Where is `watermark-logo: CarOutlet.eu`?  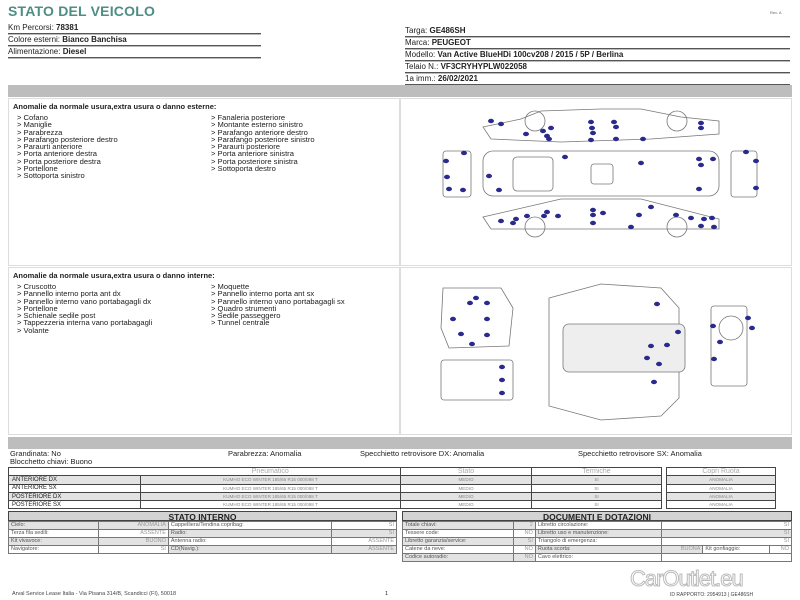
watermark-logo: CarOutlet.eu is located at coordinates (687, 578).